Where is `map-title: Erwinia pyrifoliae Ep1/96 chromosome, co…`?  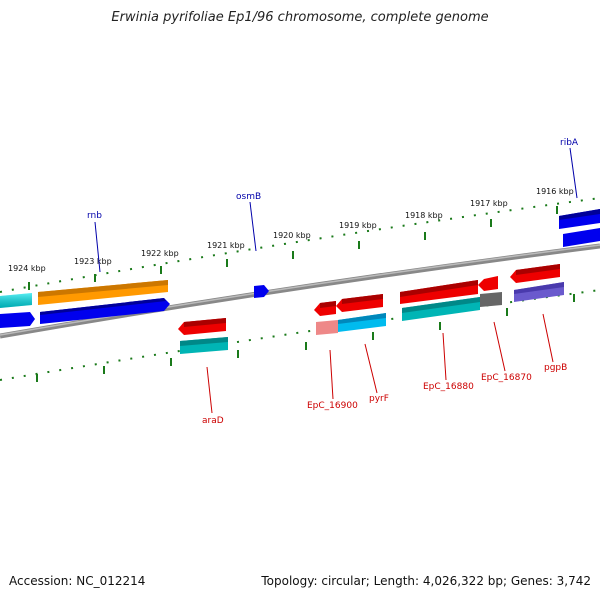 map-title: Erwinia pyrifoliae Ep1/96 chromosome, co… is located at coordinates (300, 17).